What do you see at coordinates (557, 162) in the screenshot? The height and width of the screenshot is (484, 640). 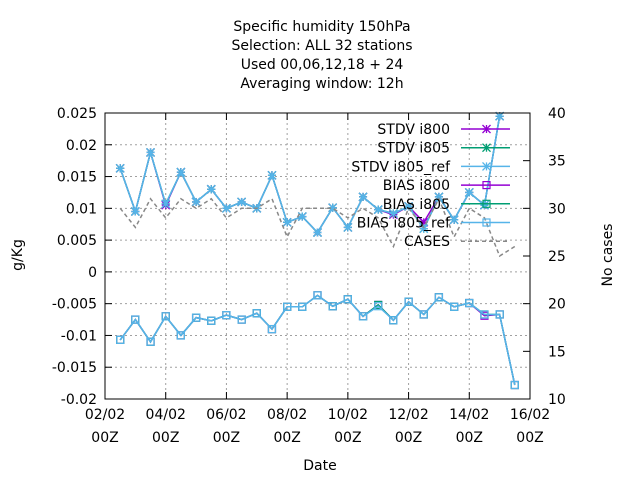 I see `y2-tick-label: 35` at bounding box center [557, 162].